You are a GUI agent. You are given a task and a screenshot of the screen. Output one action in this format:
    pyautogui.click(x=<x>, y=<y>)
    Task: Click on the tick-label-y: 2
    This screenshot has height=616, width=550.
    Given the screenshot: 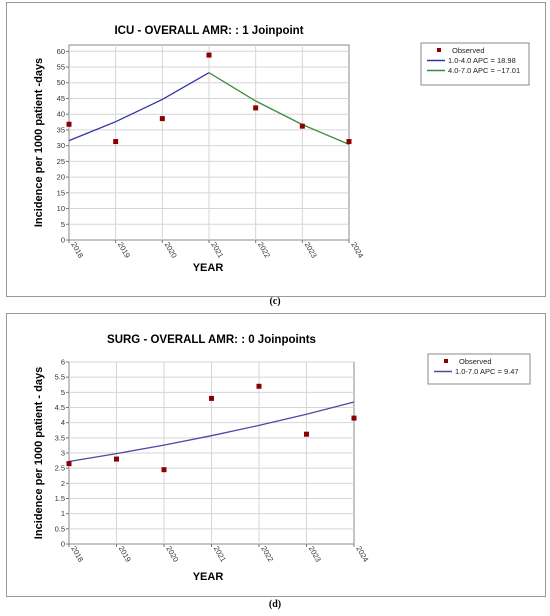 What is the action you would take?
    pyautogui.click(x=63, y=483)
    